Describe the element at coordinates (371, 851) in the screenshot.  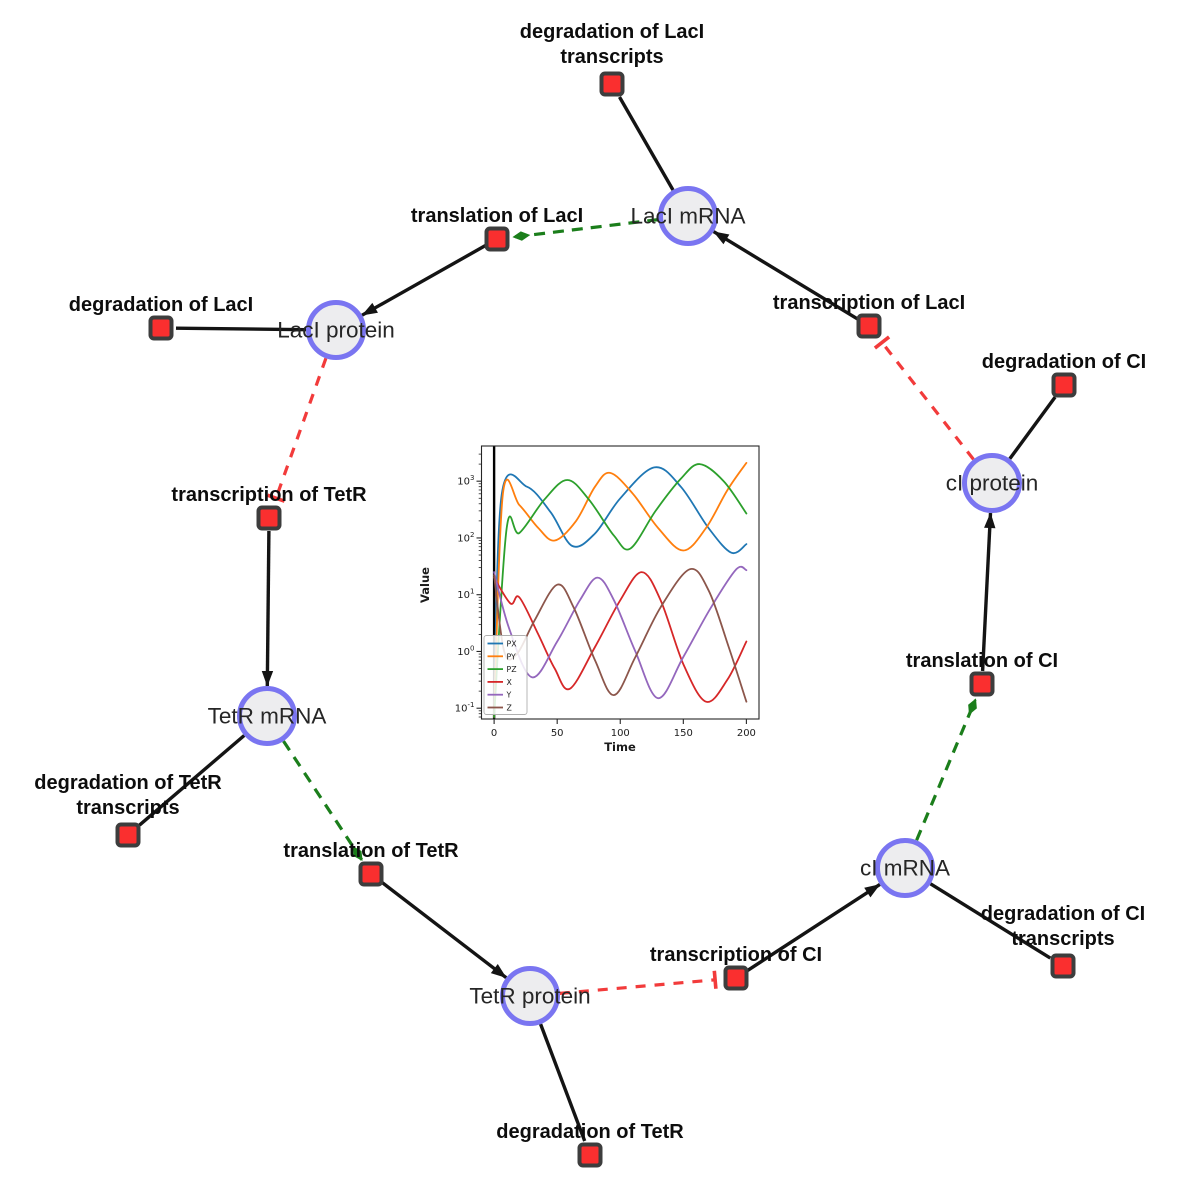
I see `reaction-label-translation-of-tetR: translation of TetR` at that location.